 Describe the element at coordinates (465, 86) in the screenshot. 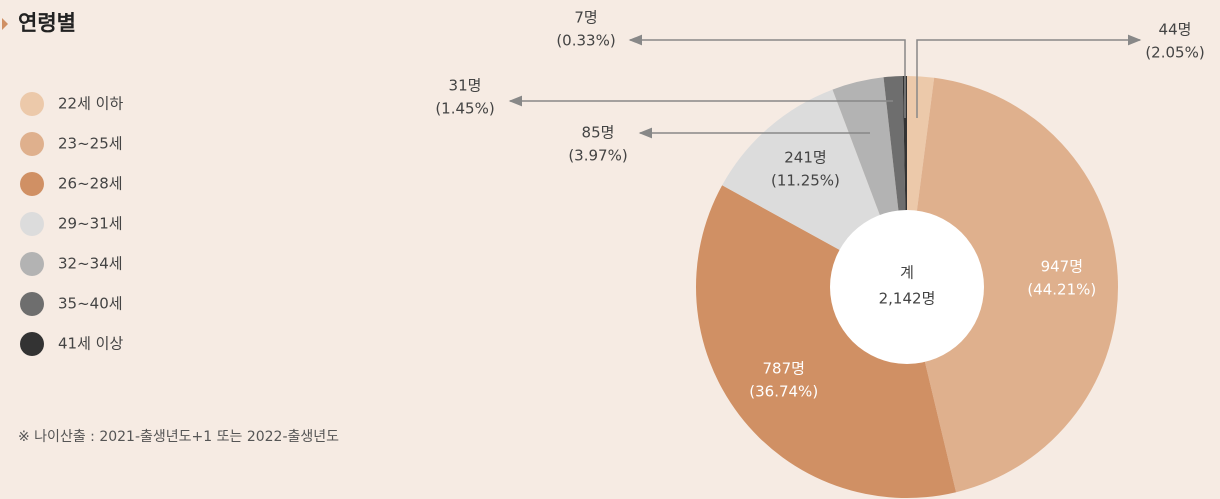

I see `value-label: 31명` at that location.